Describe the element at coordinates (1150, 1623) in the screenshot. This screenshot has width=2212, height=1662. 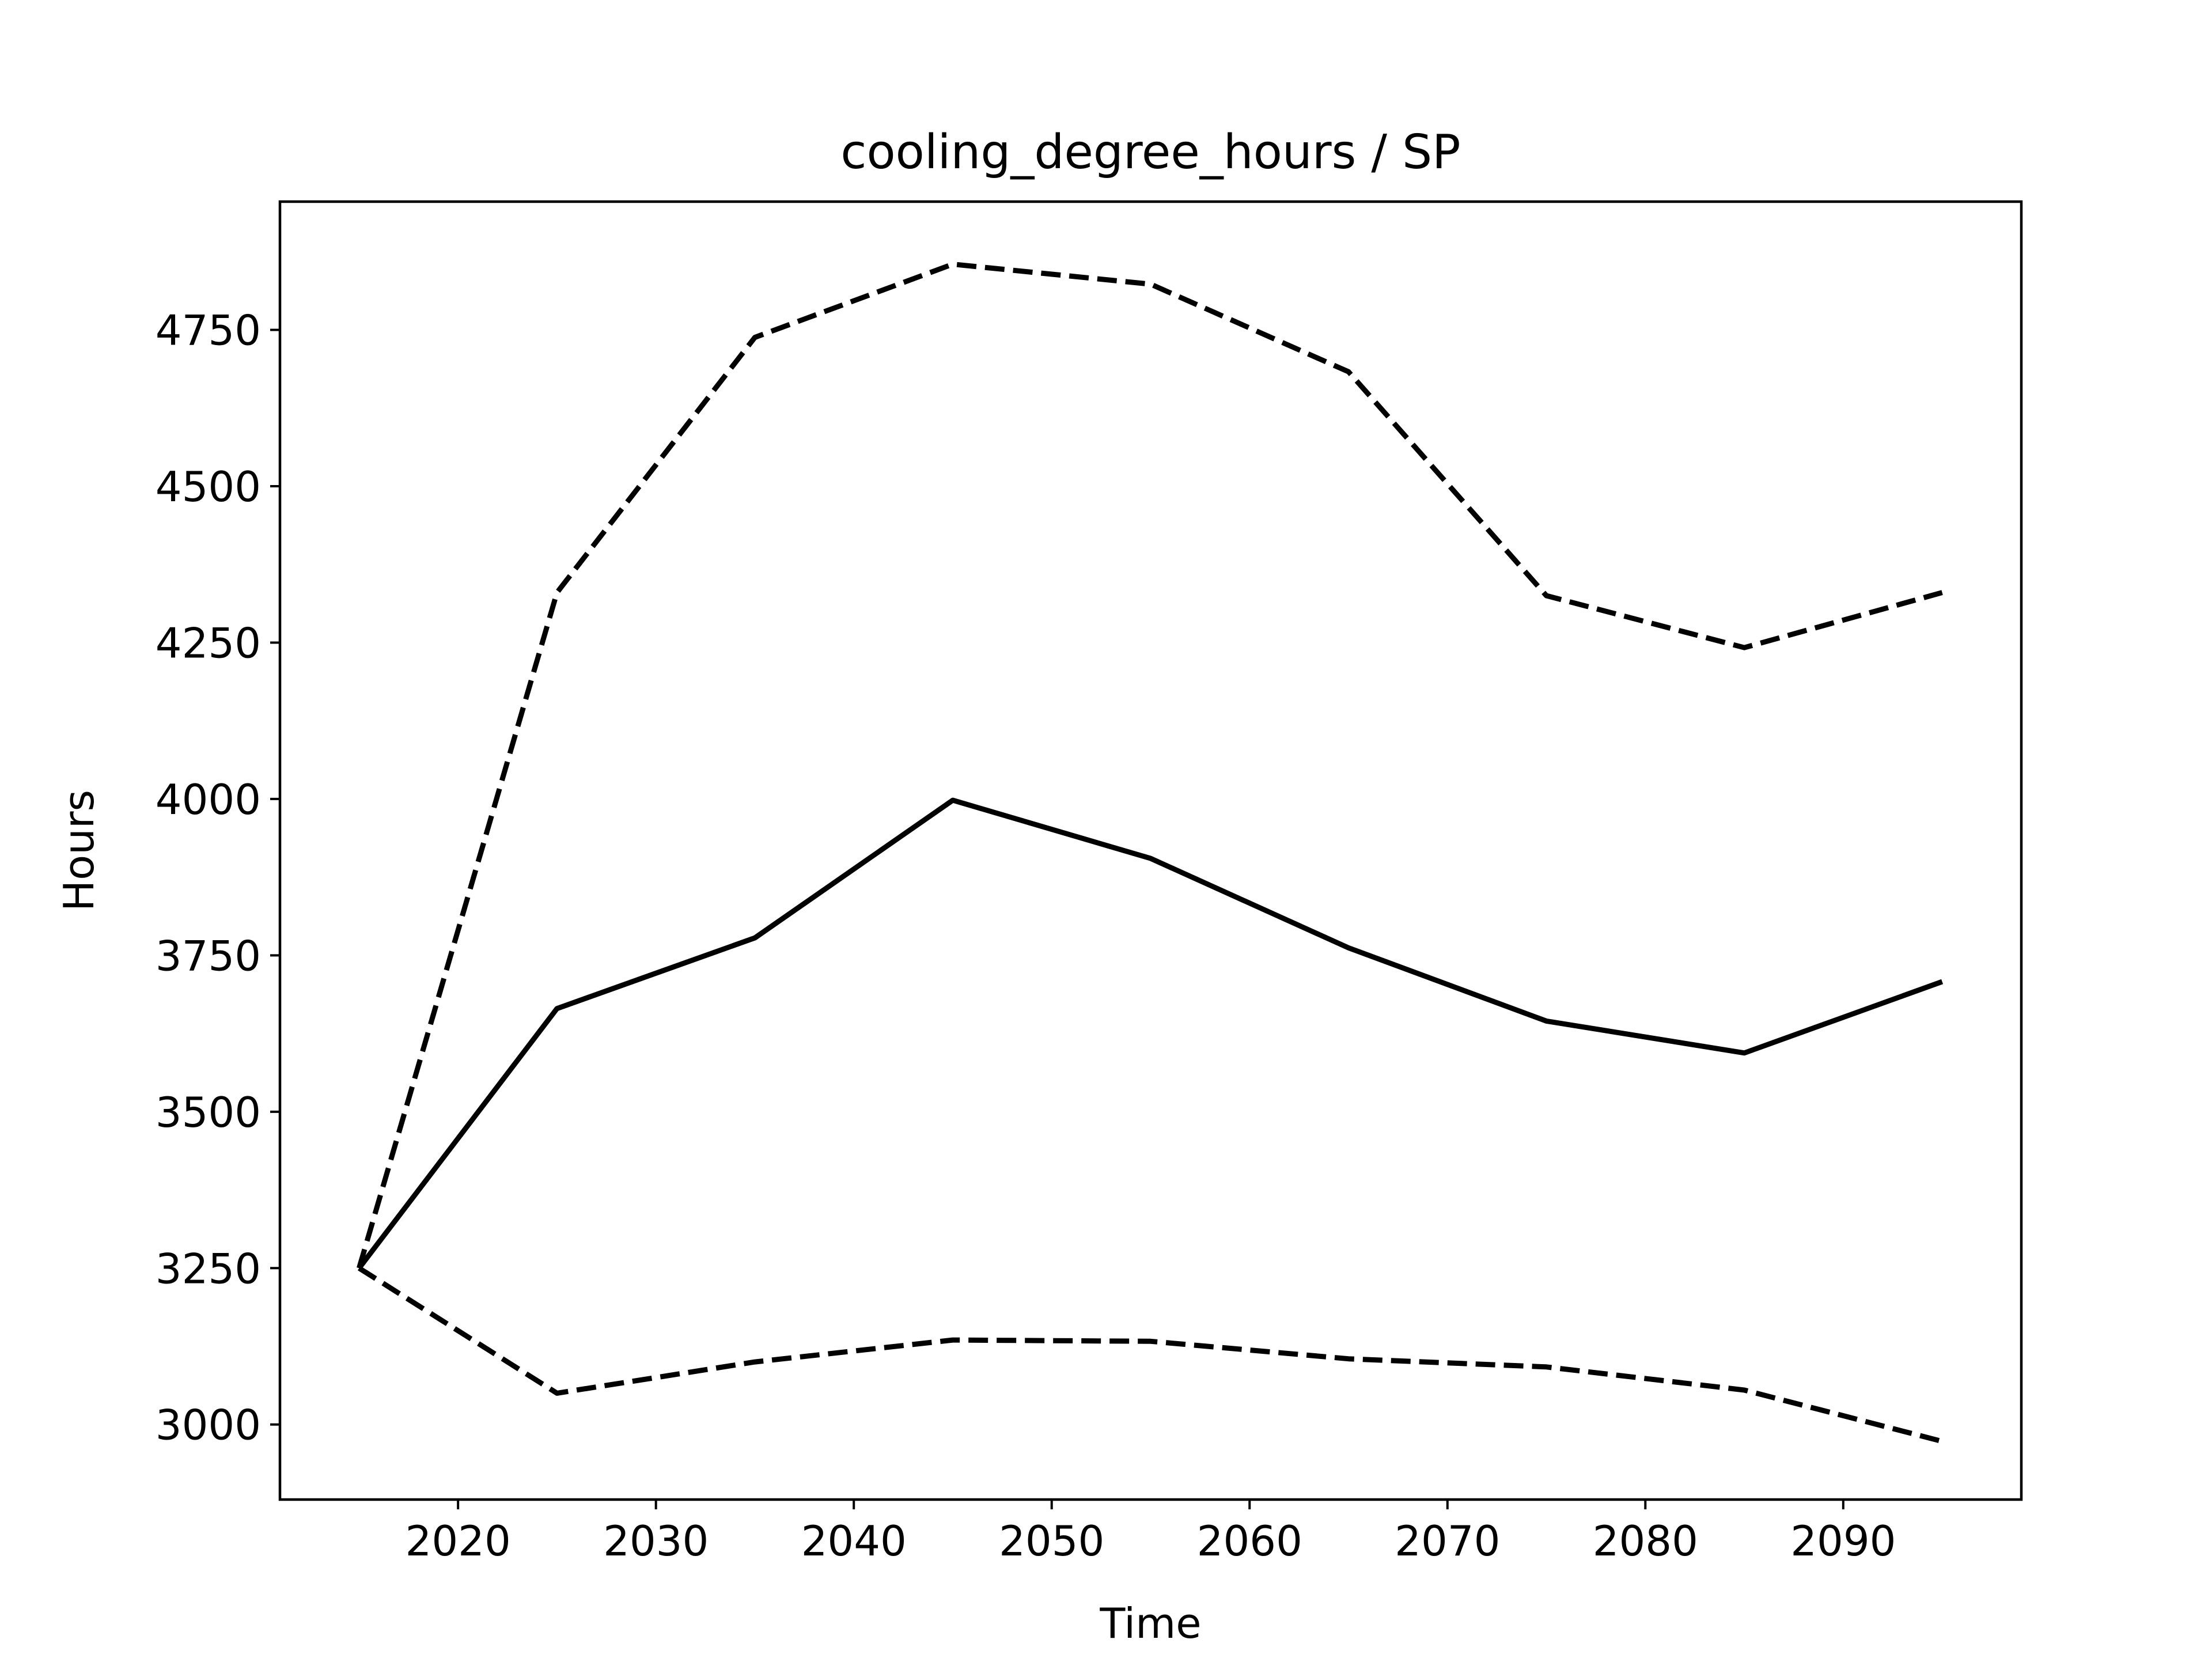
I see `x-axis-label: Time` at that location.